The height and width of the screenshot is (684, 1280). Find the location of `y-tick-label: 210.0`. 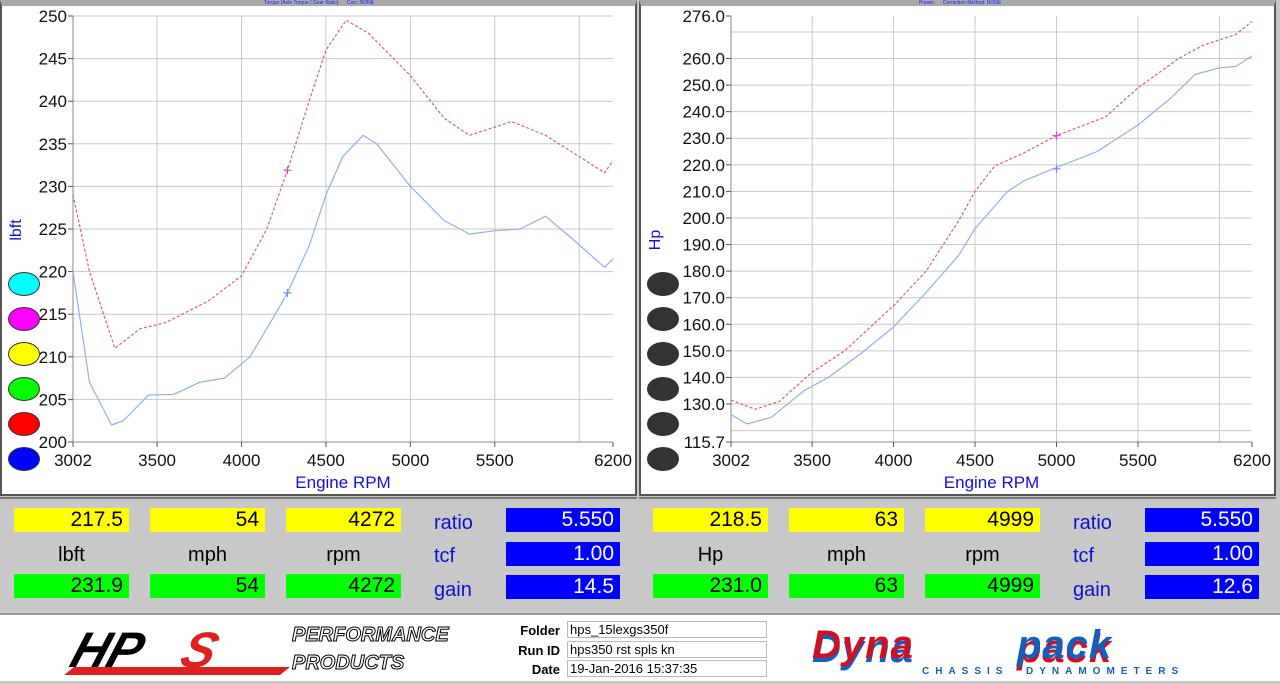

y-tick-label: 210.0 is located at coordinates (703, 191).